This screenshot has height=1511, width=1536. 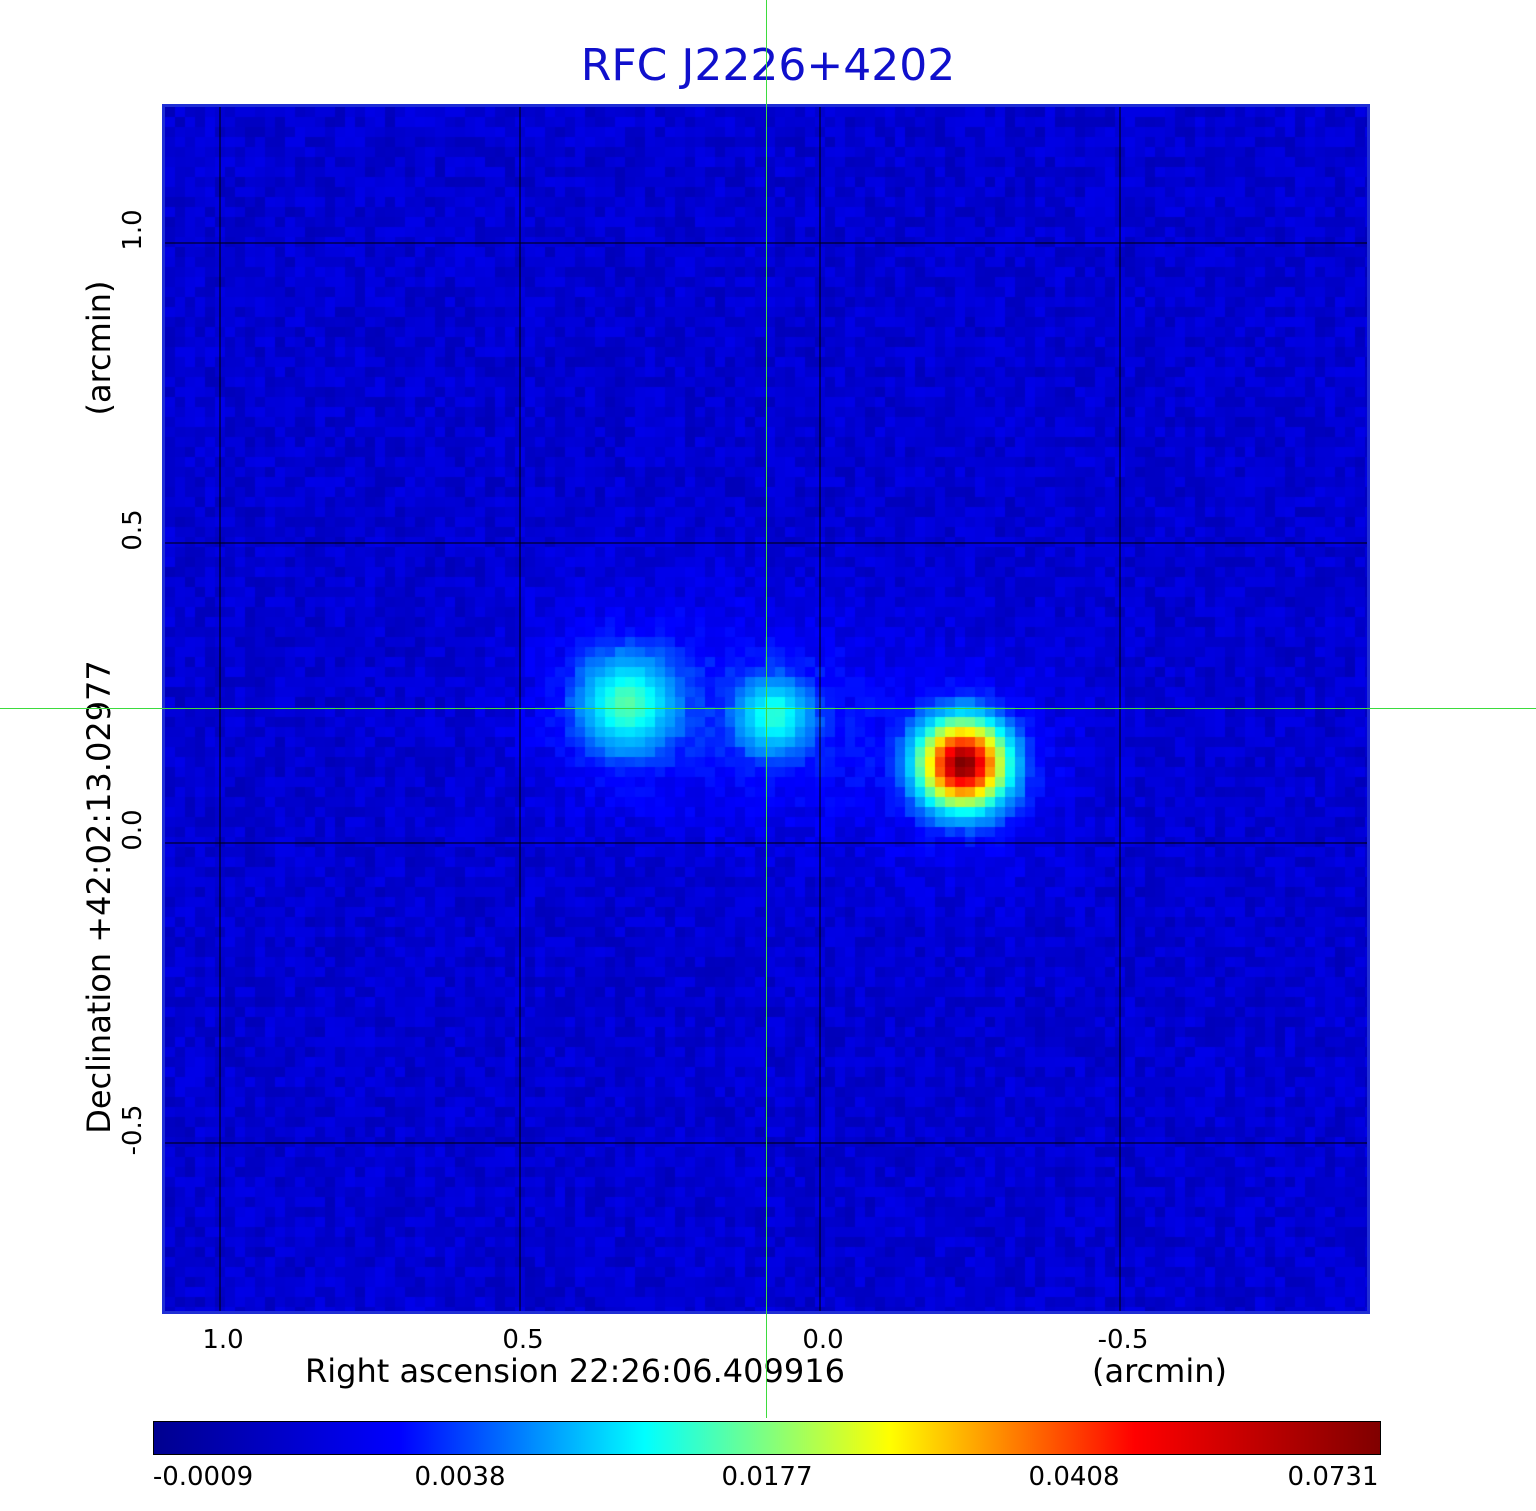 I want to click on colorbar-tick-label: 0.0408, so click(x=1074, y=1477).